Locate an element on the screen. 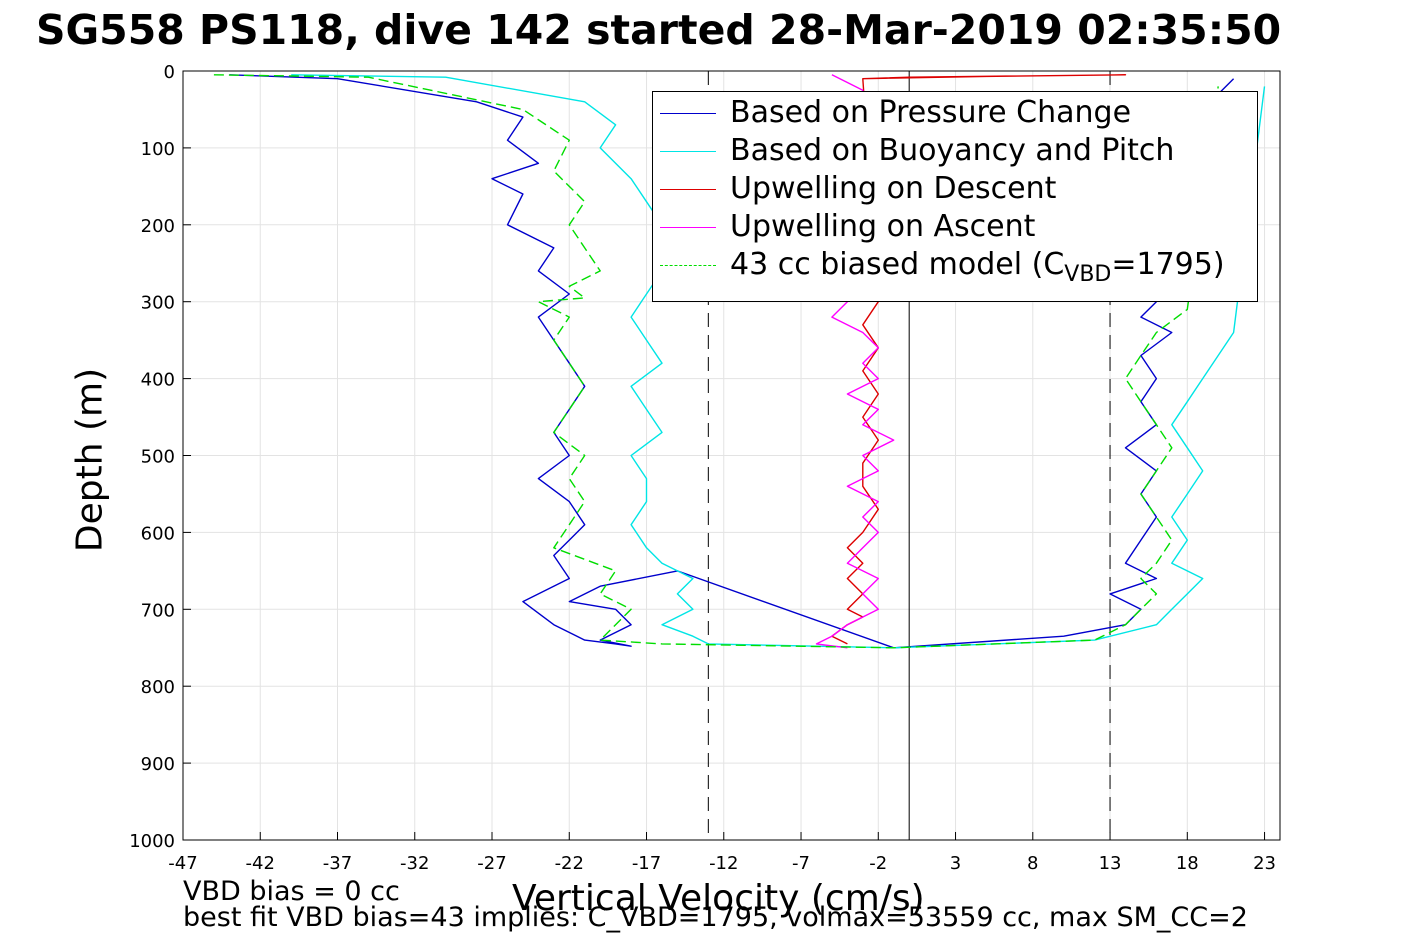  y-tick-label: 700 is located at coordinates (158, 610).